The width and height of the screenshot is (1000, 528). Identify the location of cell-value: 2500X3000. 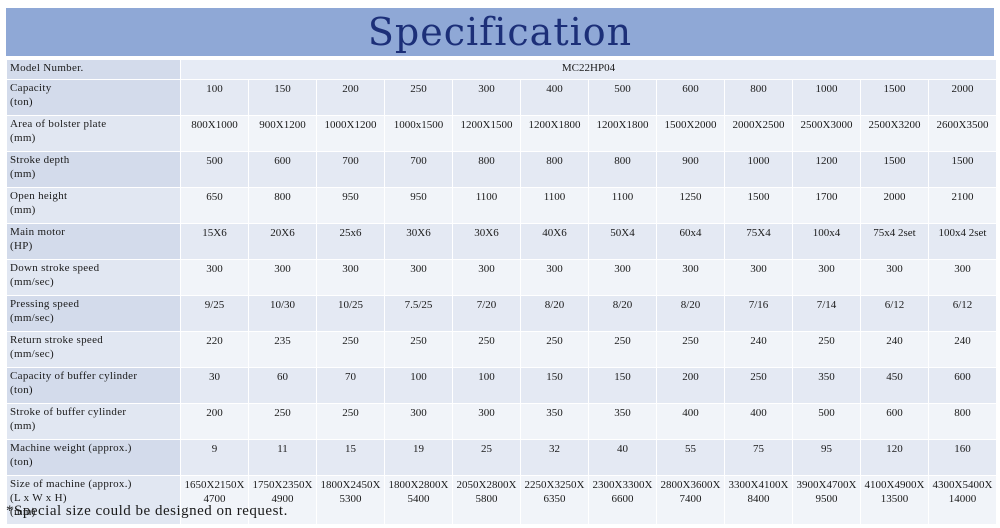
(826, 133).